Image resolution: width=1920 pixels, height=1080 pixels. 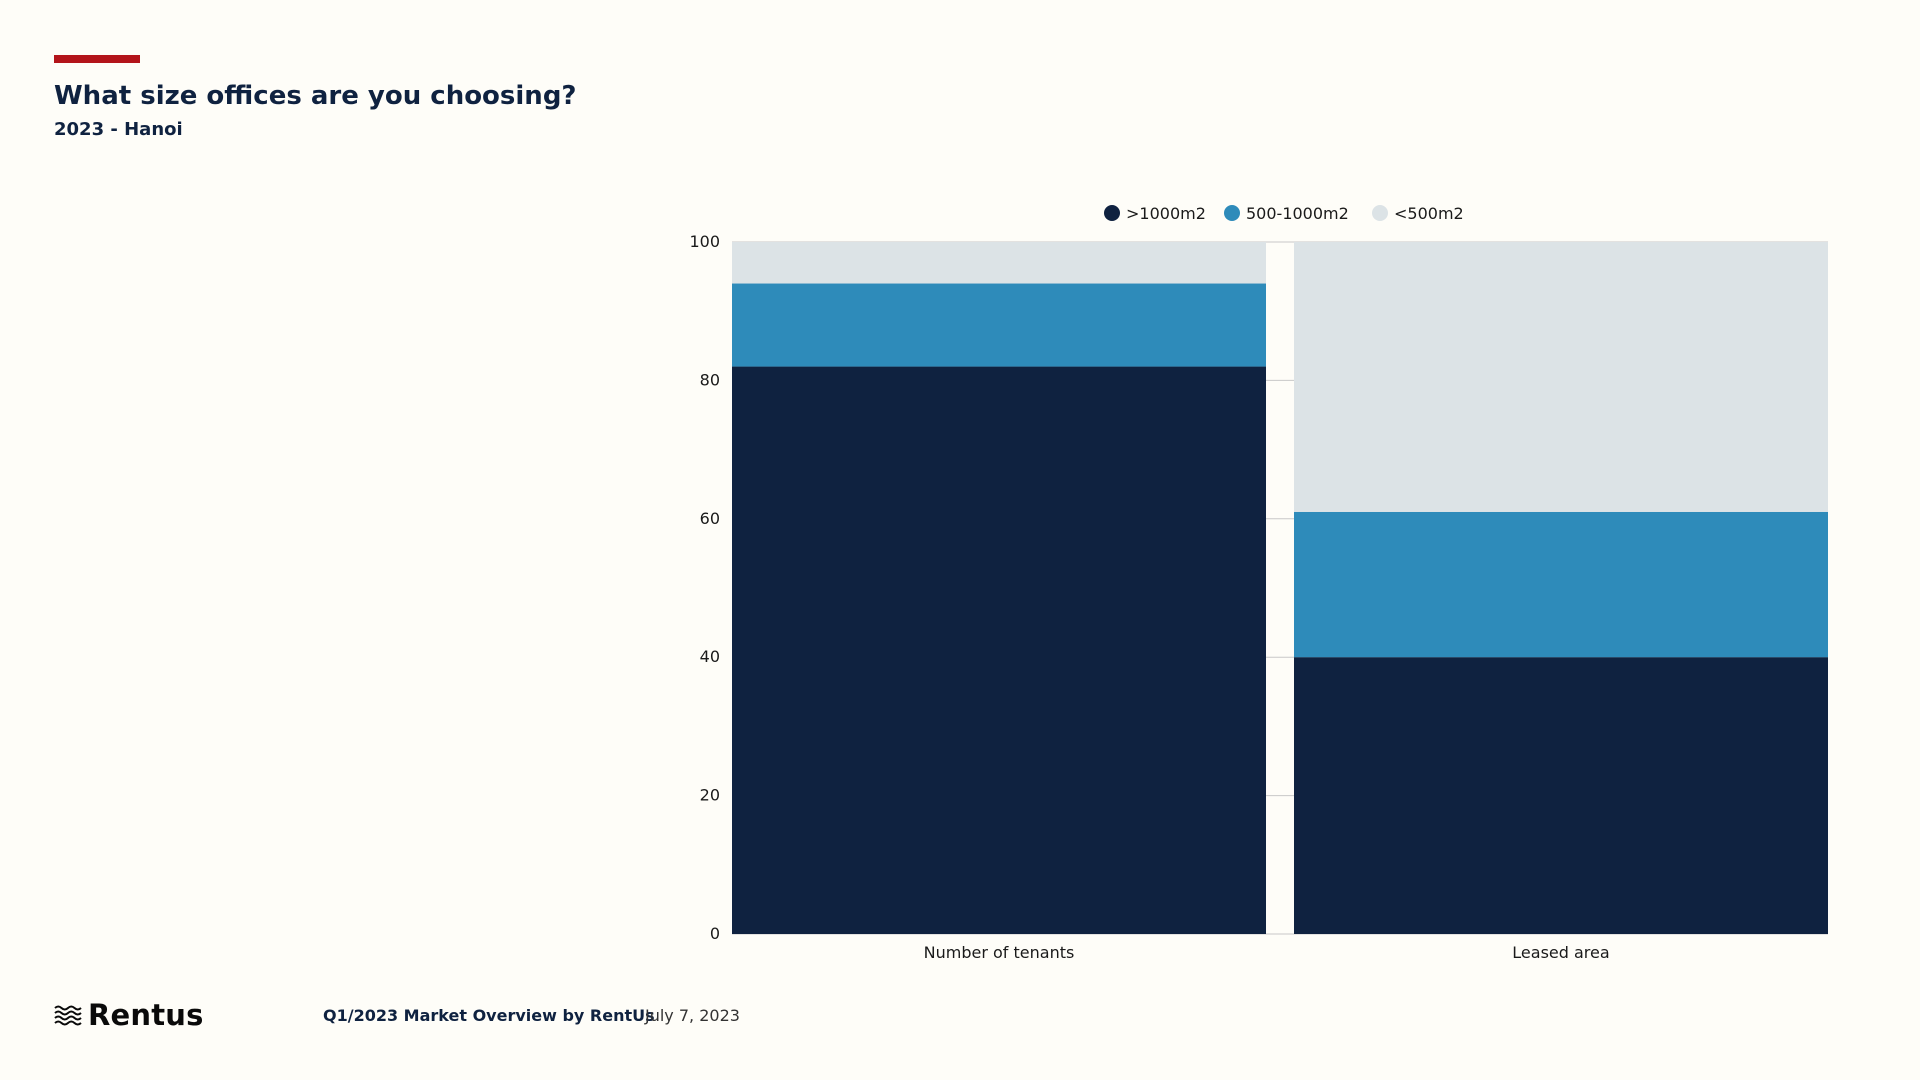 I want to click on bar-leased-area-500-1000m2, so click(x=1561, y=584).